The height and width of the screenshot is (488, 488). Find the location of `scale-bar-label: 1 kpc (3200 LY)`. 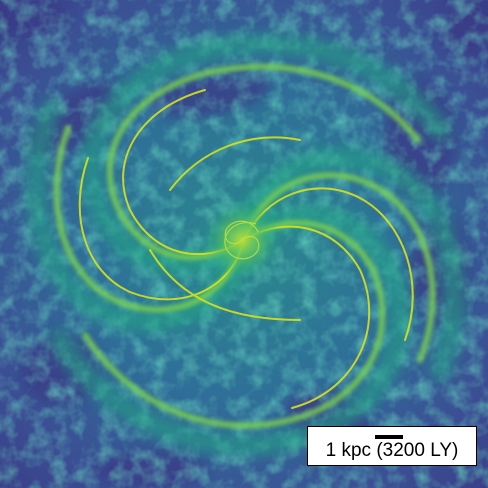

scale-bar-label: 1 kpc (3200 LY) is located at coordinates (392, 450).